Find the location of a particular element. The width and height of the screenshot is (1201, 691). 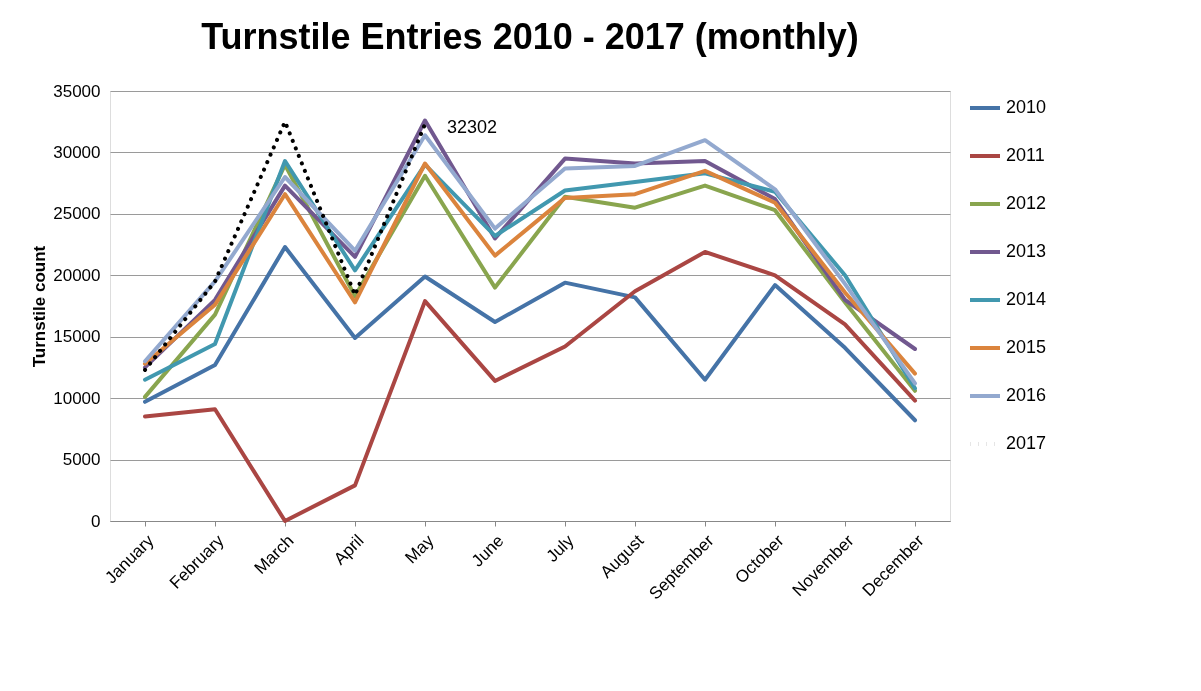

y-tick-label: 15000 is located at coordinates (77, 337).